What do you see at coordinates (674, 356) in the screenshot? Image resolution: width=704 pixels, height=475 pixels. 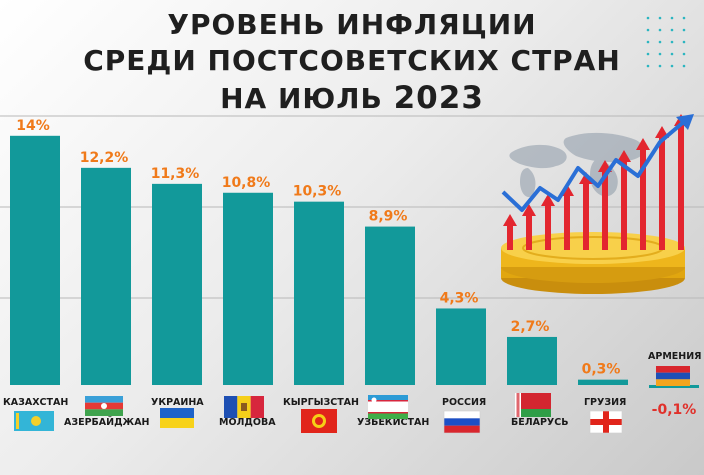 I see `category-label-9: АРМЕНИЯ` at bounding box center [674, 356].